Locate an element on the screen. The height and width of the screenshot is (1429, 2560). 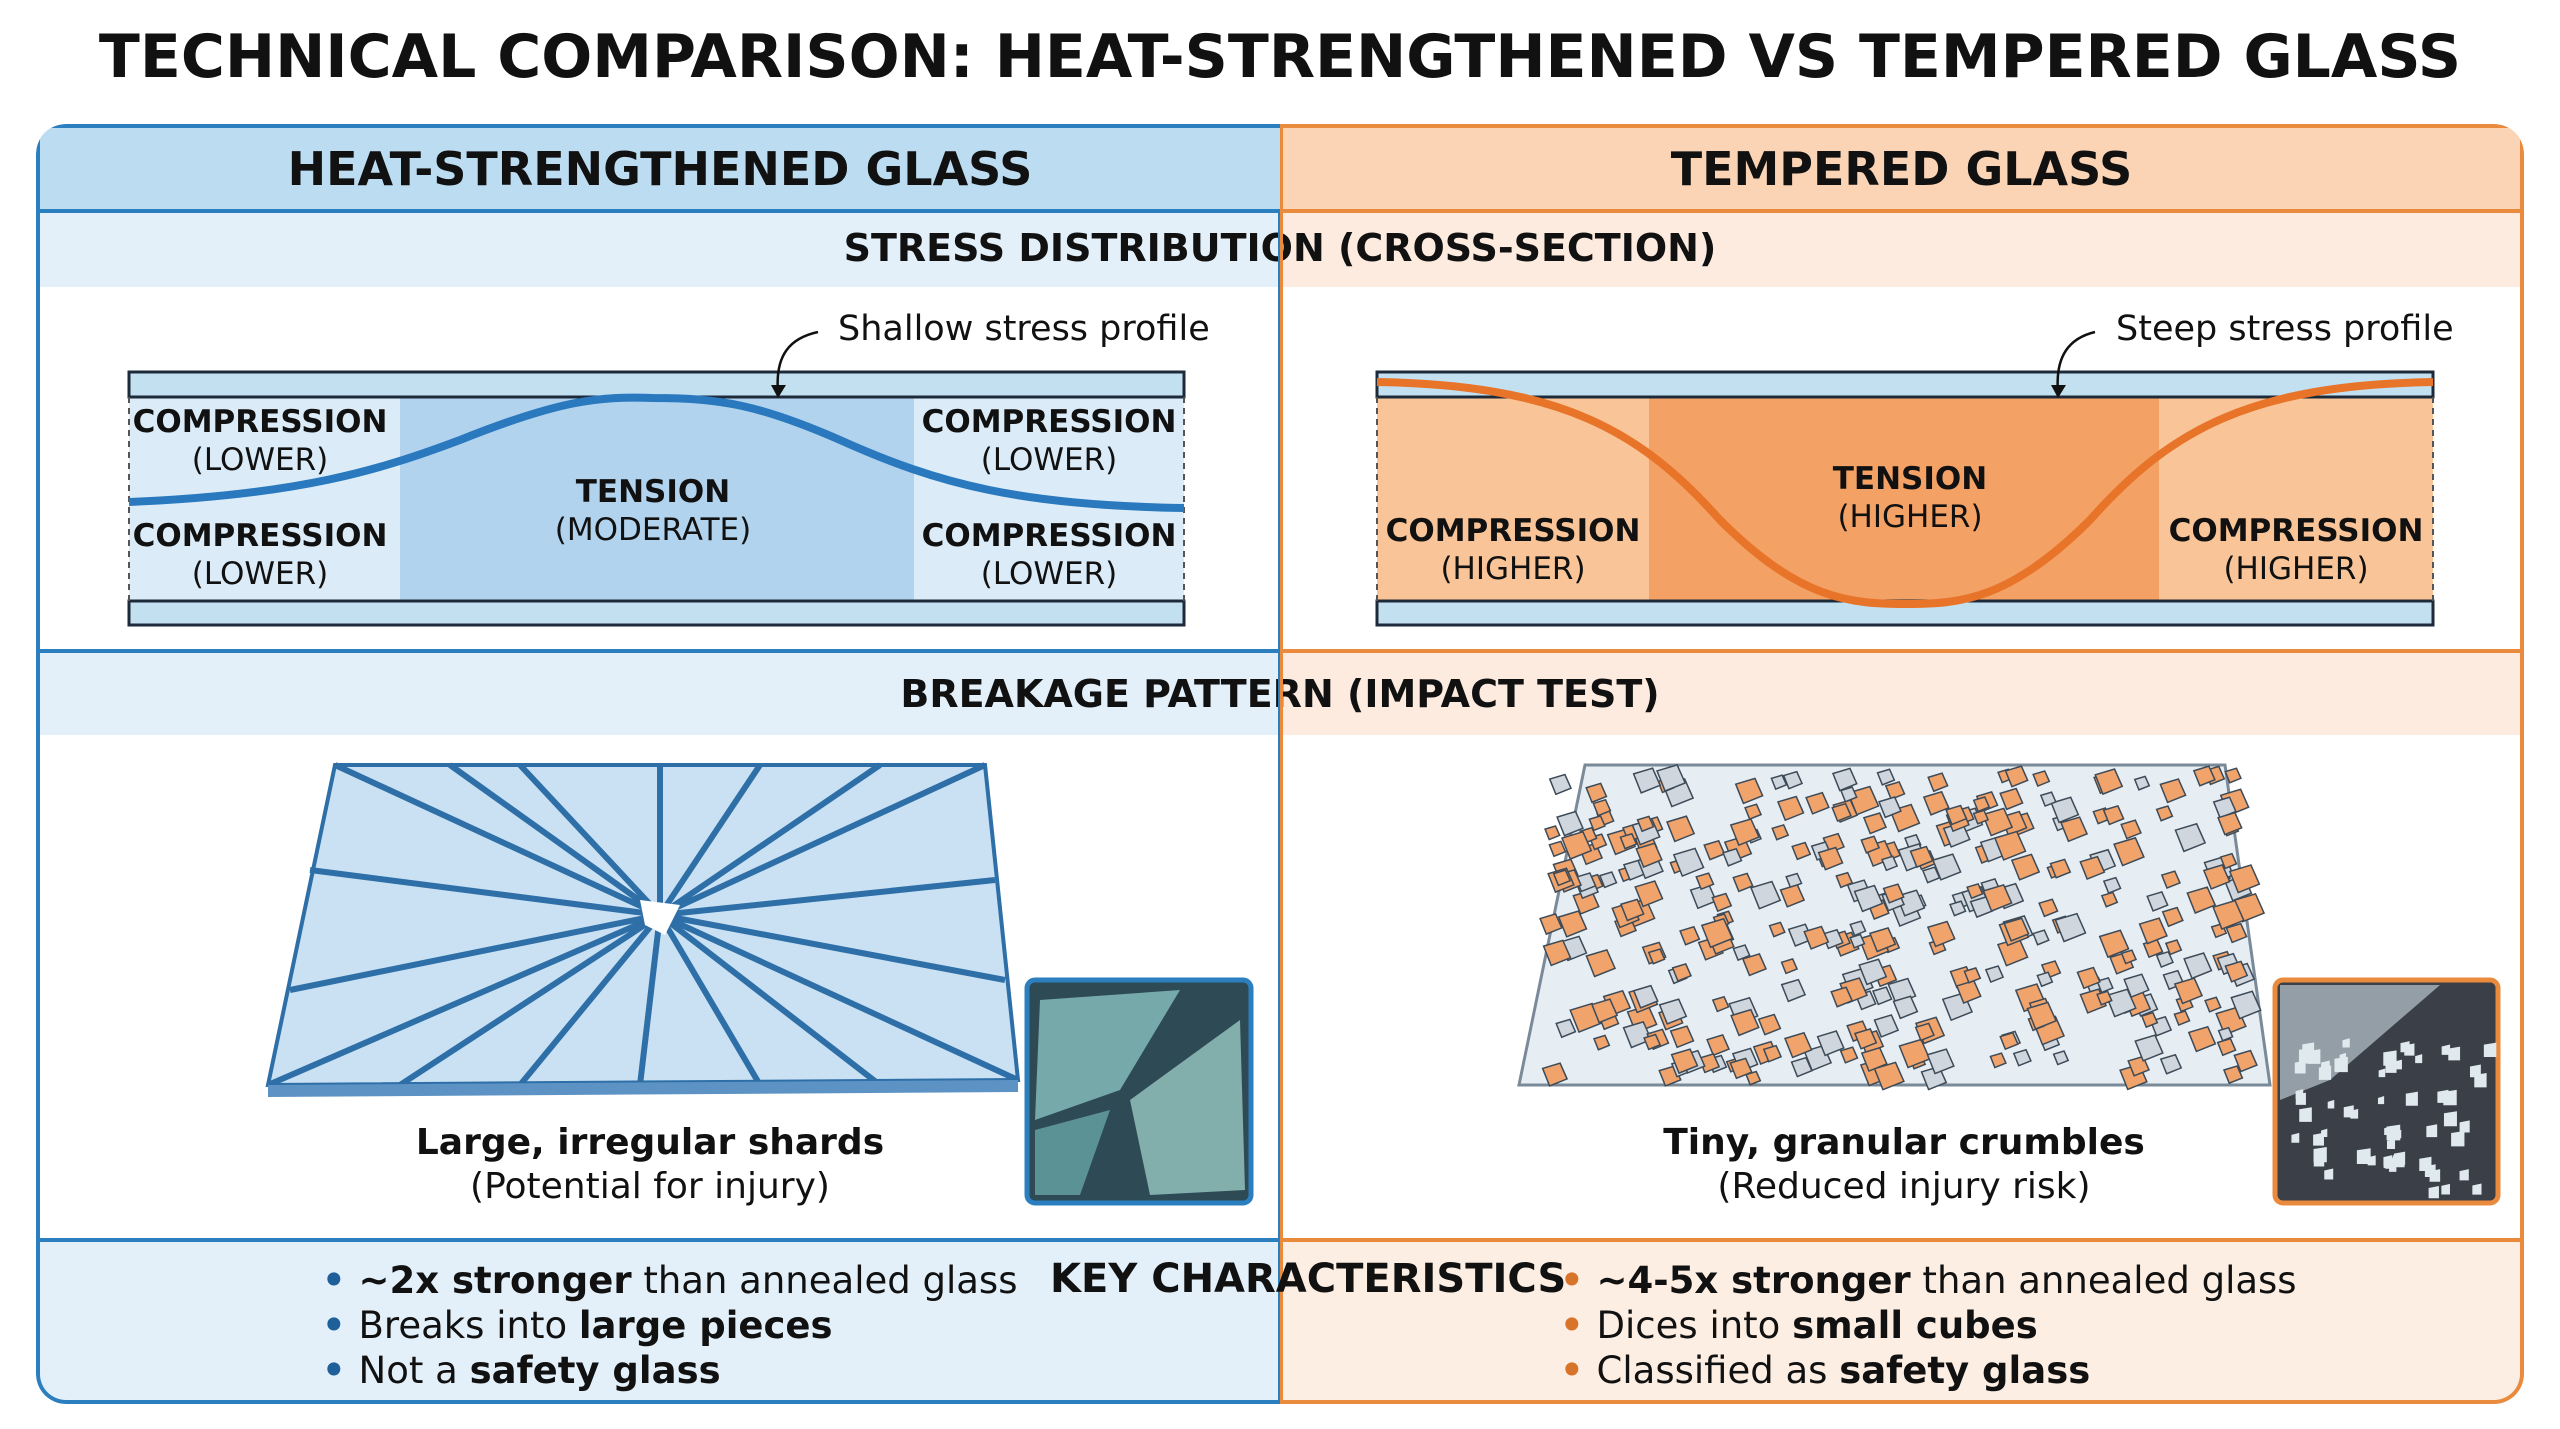
key-item: • ~4-5x stronger than annealed glass is located at coordinates (1928, 1280).